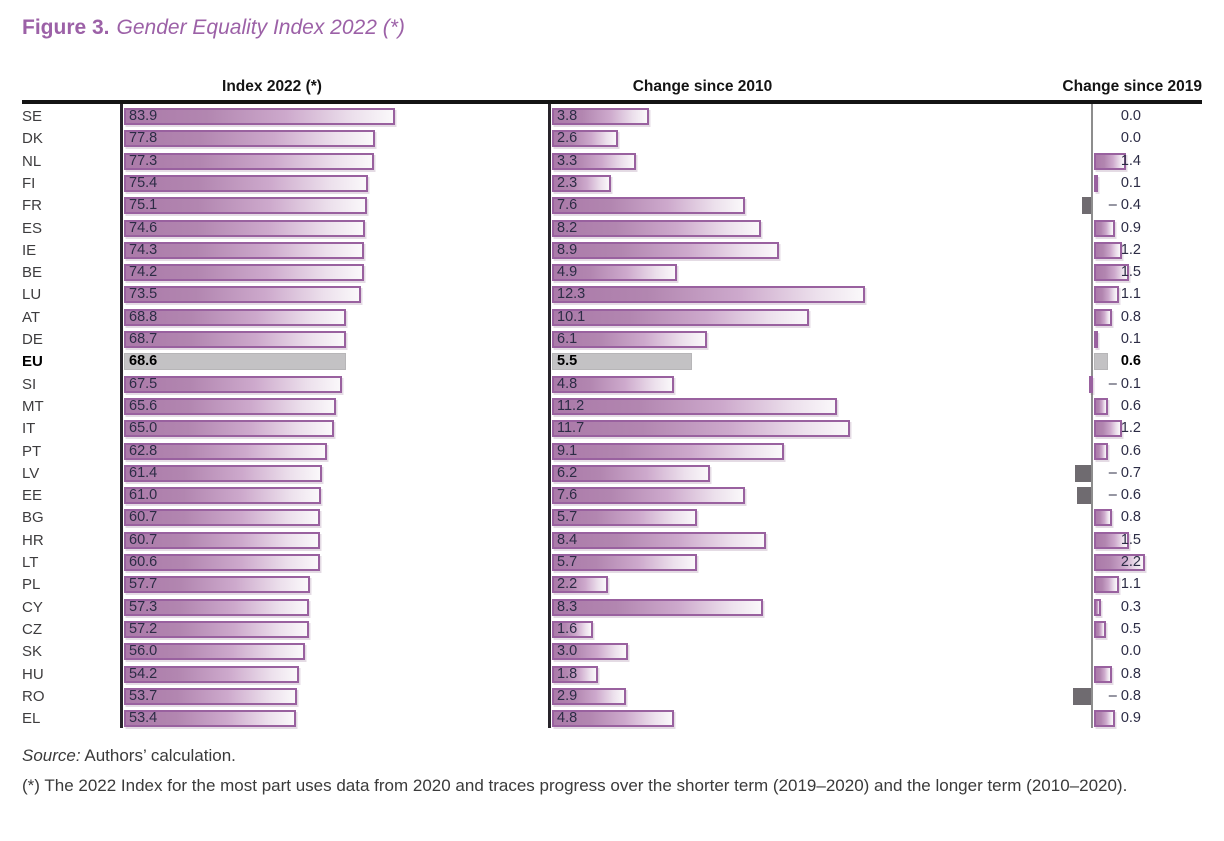 This screenshot has width=1224, height=841. I want to click on figure-number: Figure 3., so click(66, 27).